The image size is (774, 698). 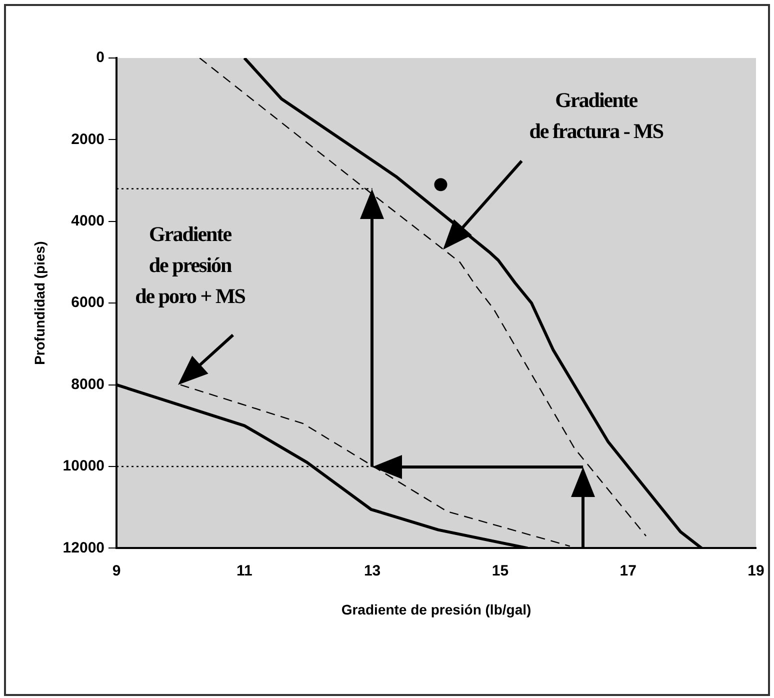 I want to click on x-tick-label: 17, so click(x=628, y=571).